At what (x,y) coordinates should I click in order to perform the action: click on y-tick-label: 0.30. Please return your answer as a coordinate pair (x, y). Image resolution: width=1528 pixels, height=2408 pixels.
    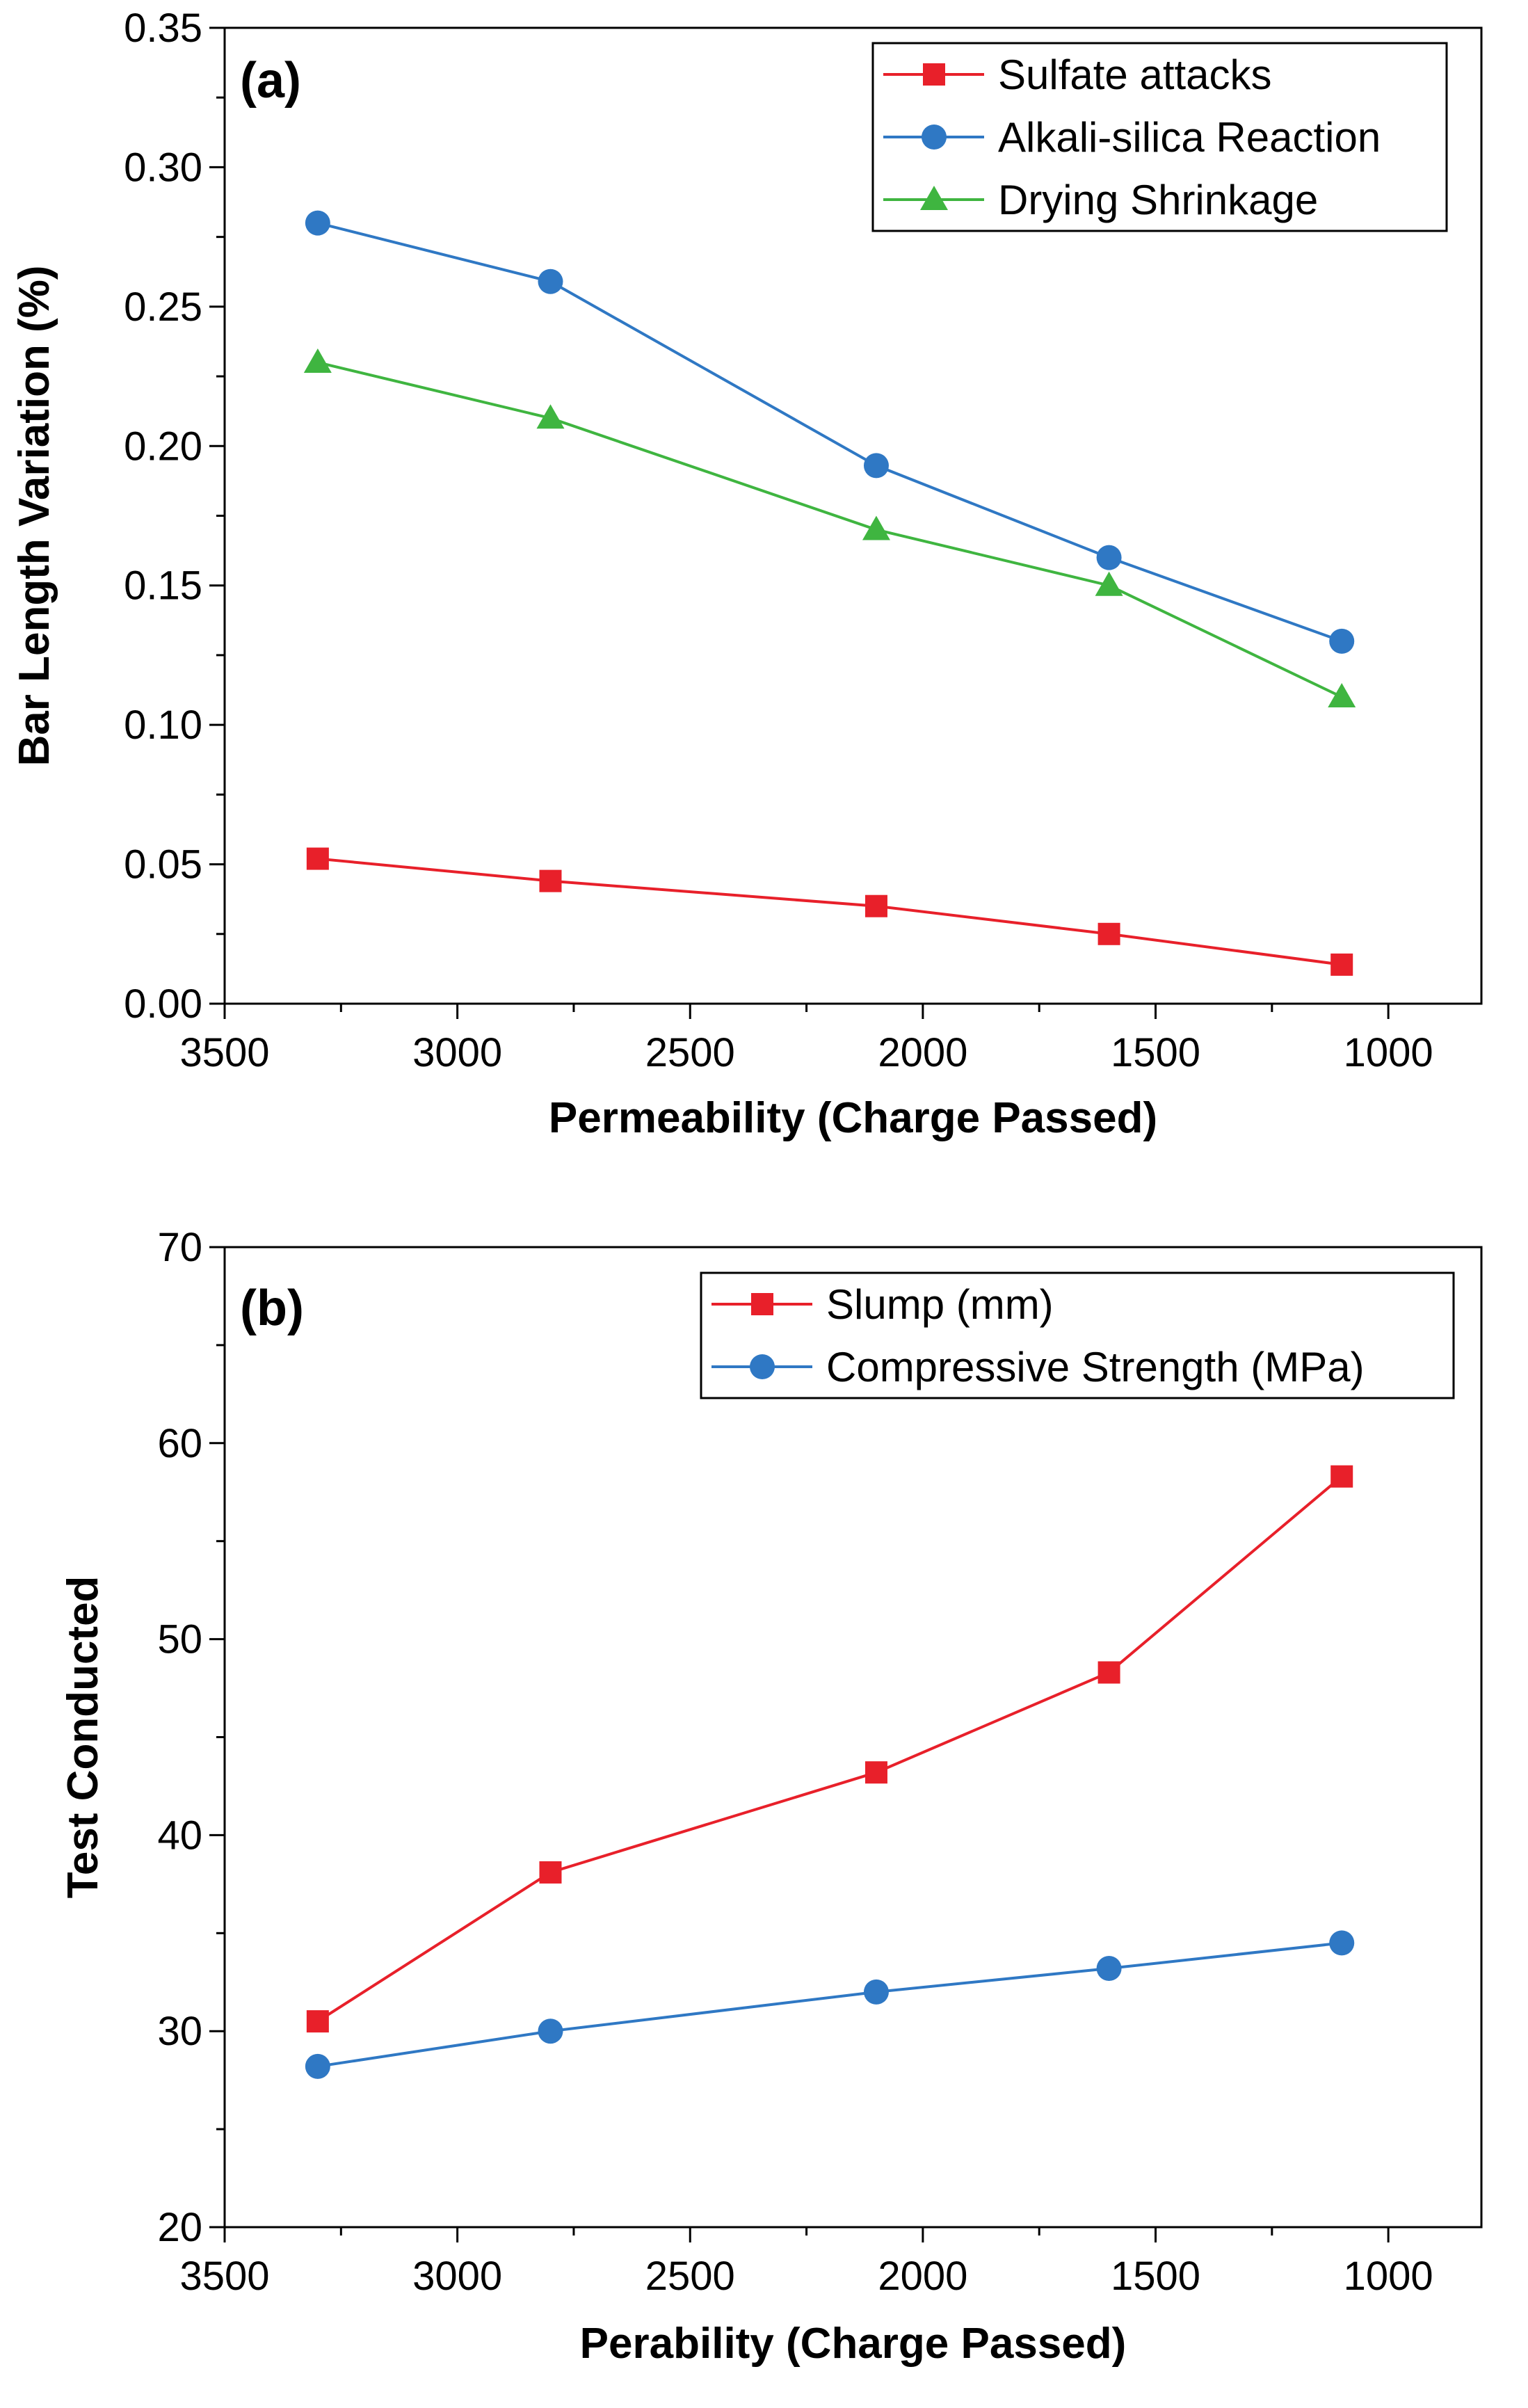
    Looking at the image, I should click on (163, 167).